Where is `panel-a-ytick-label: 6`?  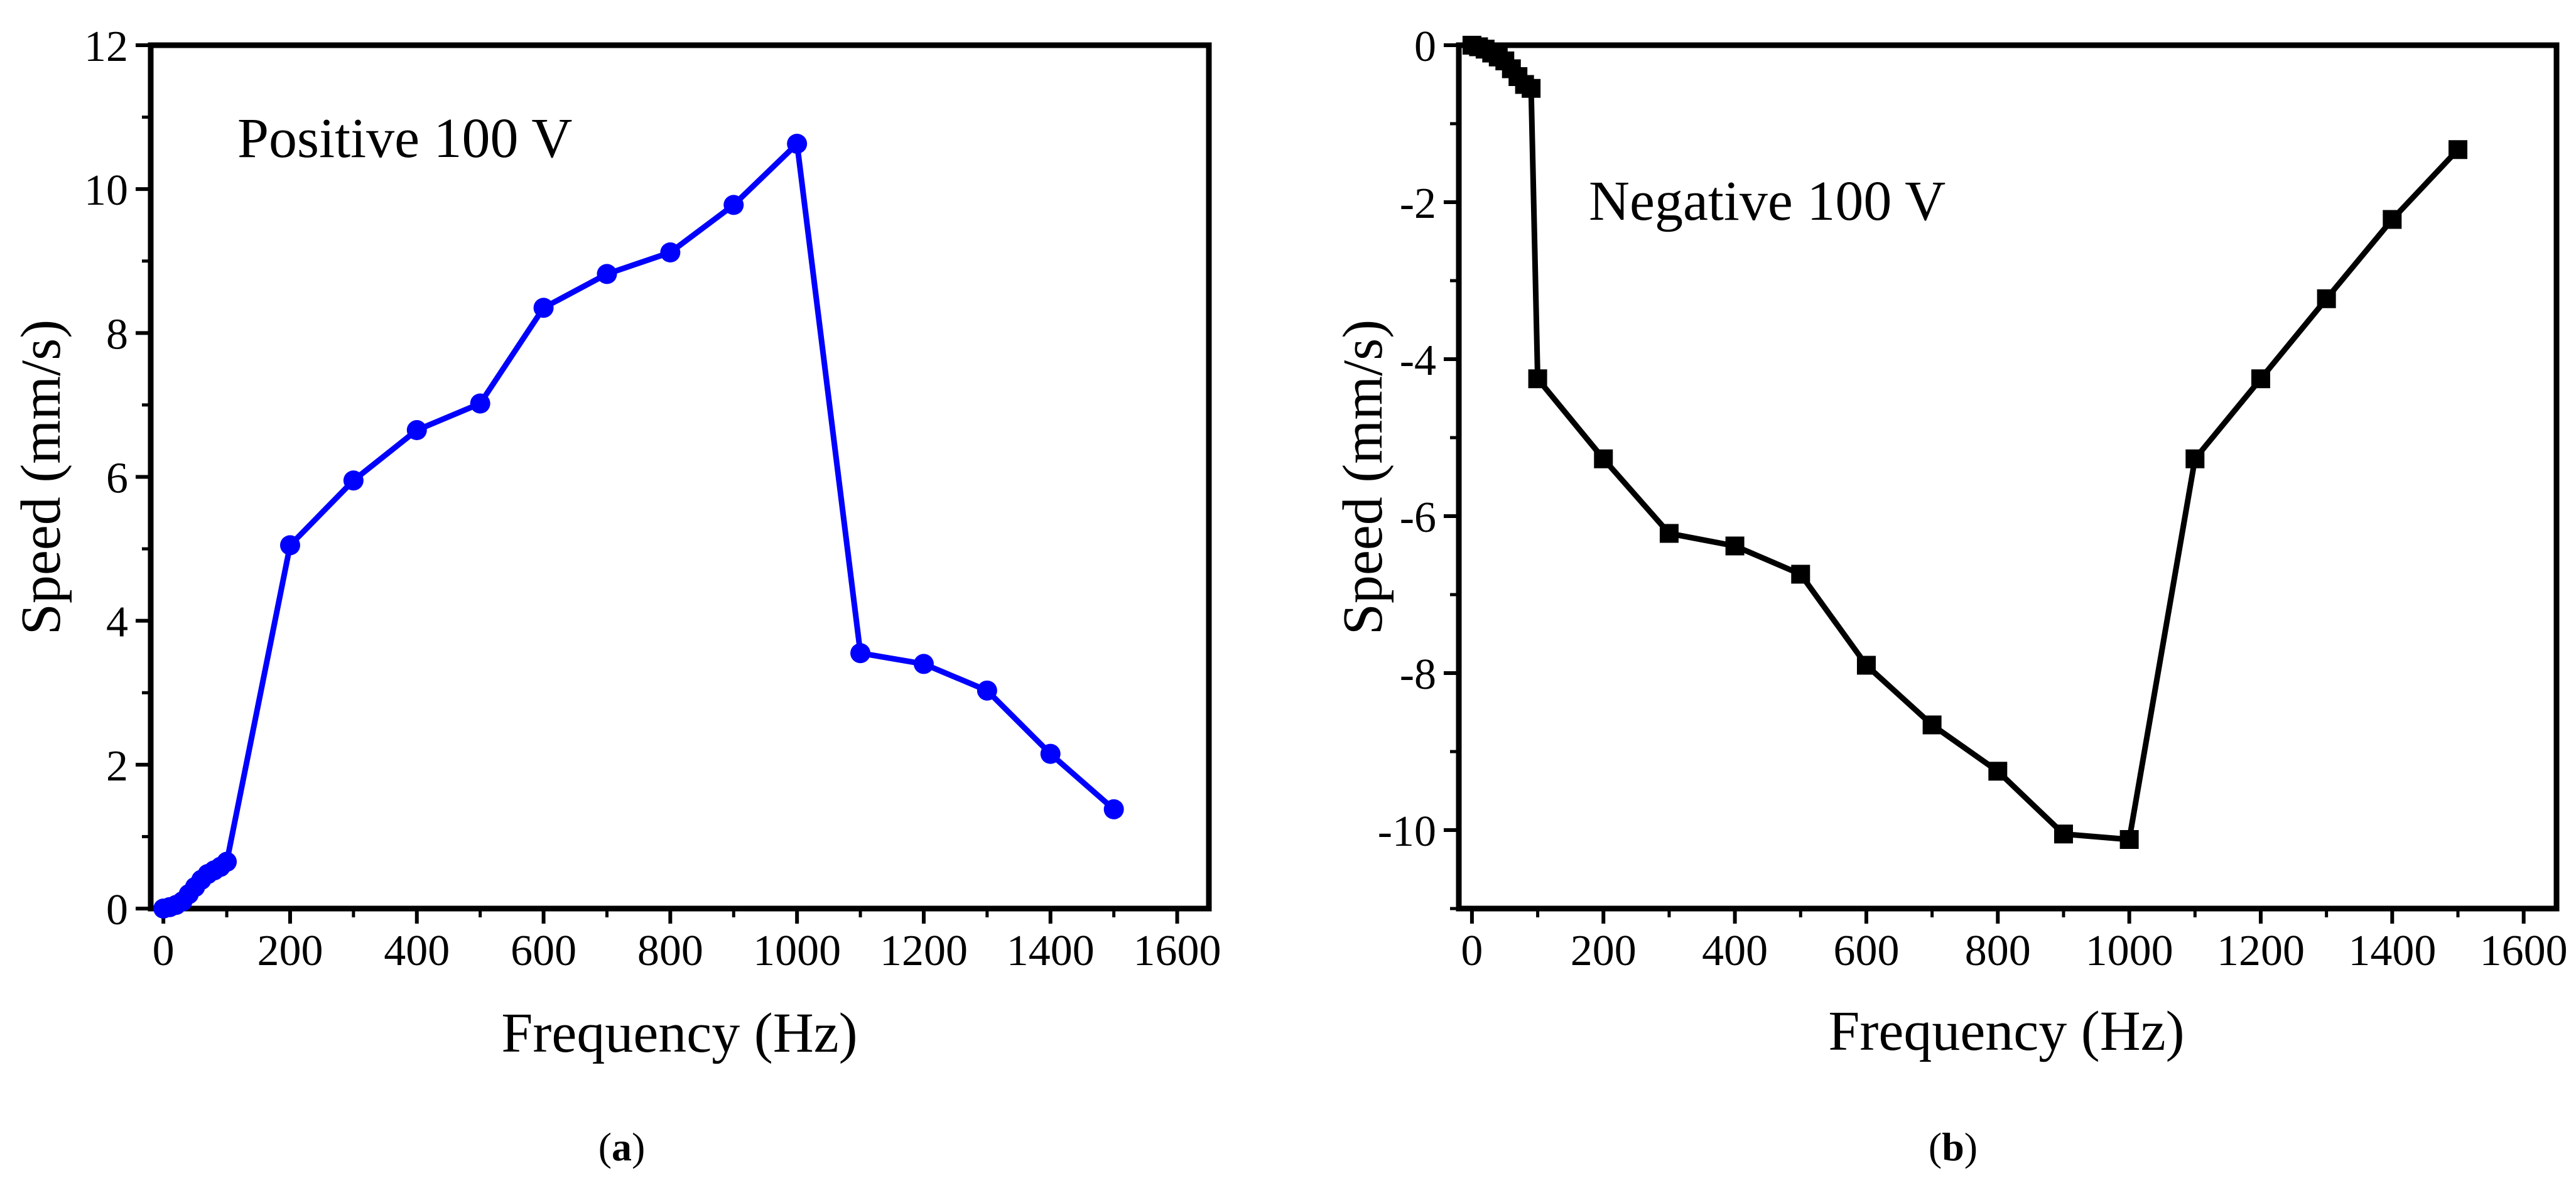 panel-a-ytick-label: 6 is located at coordinates (117, 479).